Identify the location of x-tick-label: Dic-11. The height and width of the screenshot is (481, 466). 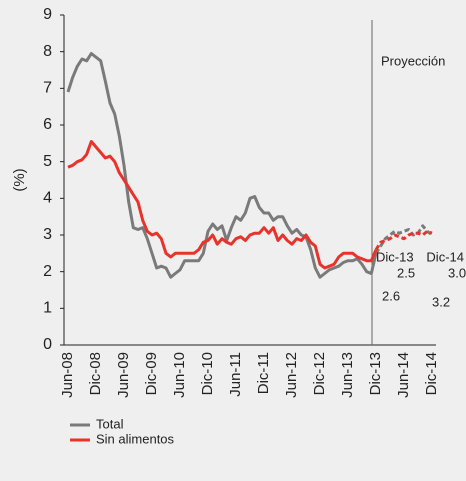
(263, 373).